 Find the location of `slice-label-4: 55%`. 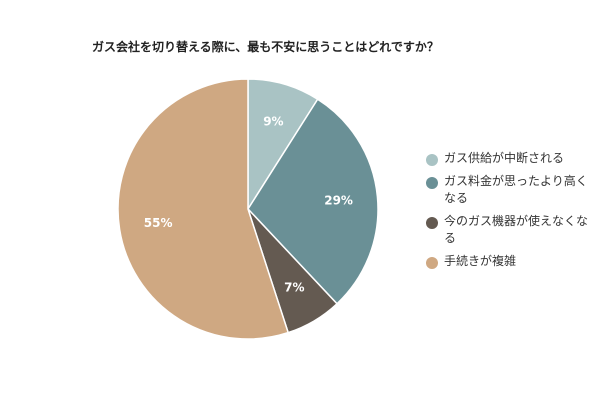

slice-label-4: 55% is located at coordinates (158, 223).